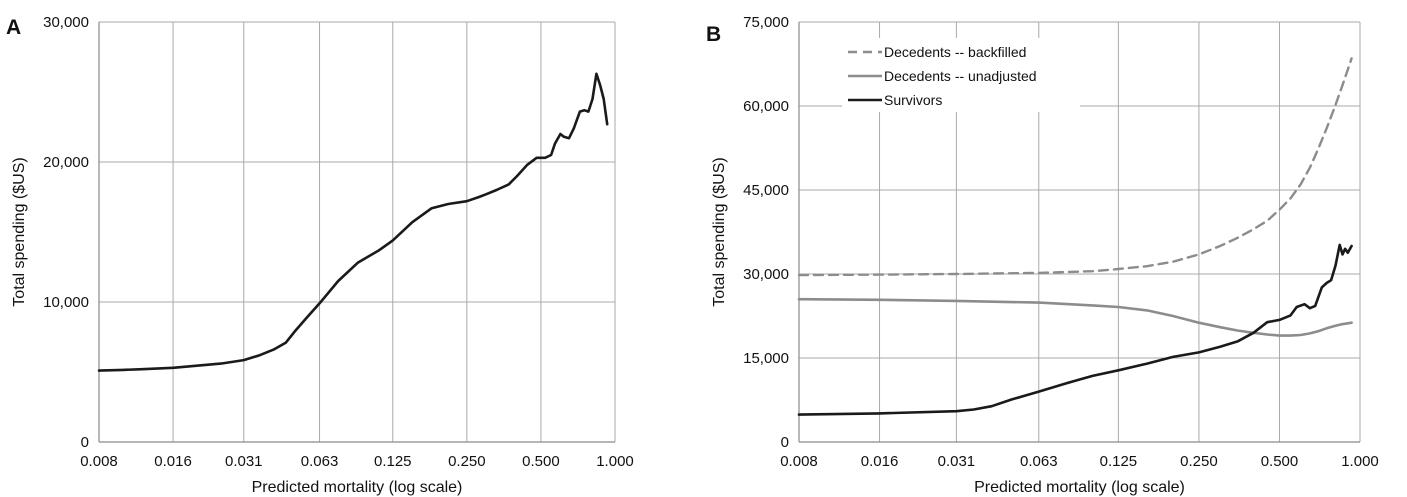 Image resolution: width=1407 pixels, height=497 pixels. Describe the element at coordinates (1360, 461) in the screenshot. I see `panel-b-x-tick-label: 1.000` at that location.